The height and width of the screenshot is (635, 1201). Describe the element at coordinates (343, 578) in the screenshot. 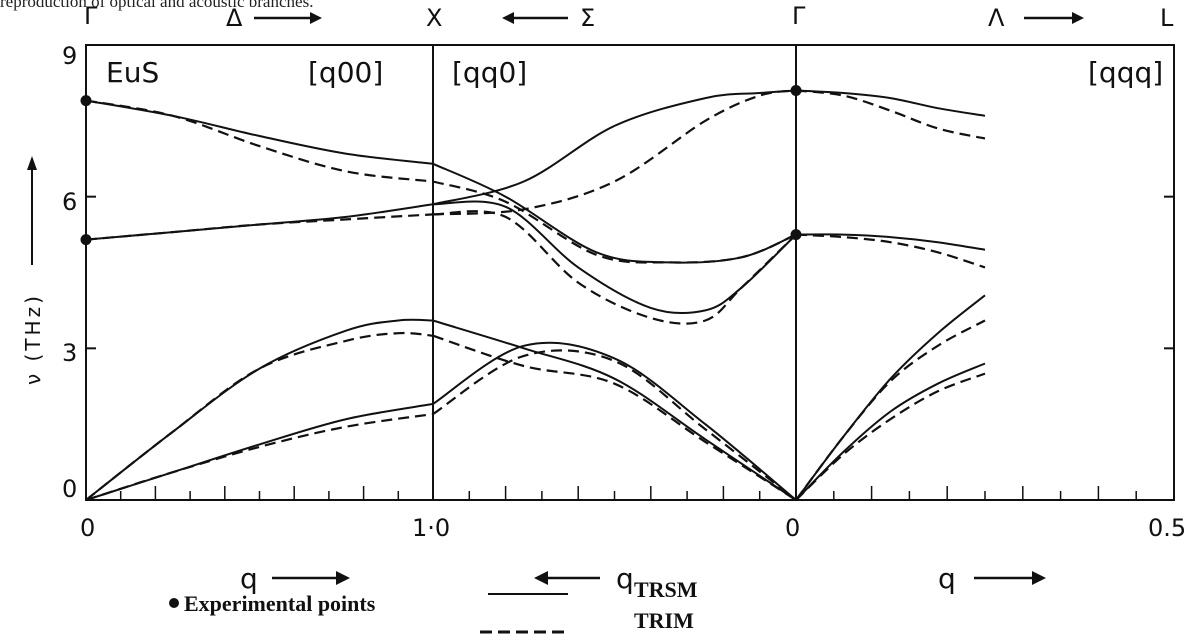

I see `q-arrow-1-head` at that location.